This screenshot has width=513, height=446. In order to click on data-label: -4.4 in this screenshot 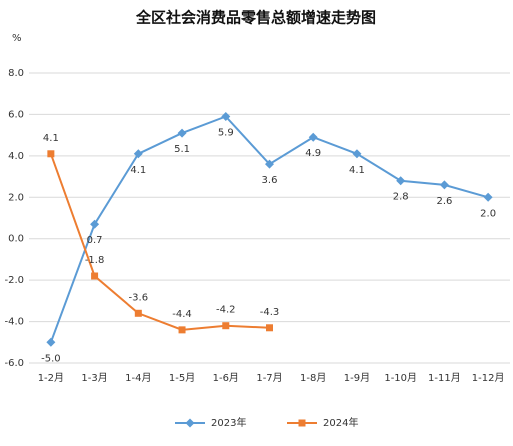, I will do `click(182, 314)`.